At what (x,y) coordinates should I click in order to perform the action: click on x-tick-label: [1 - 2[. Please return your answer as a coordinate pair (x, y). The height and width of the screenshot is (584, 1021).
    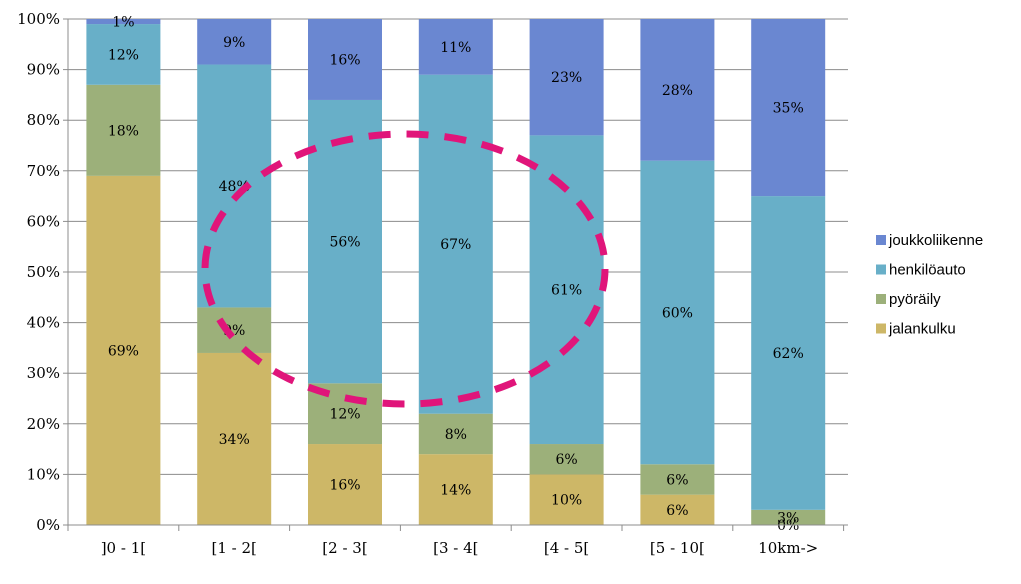
    Looking at the image, I should click on (233, 548).